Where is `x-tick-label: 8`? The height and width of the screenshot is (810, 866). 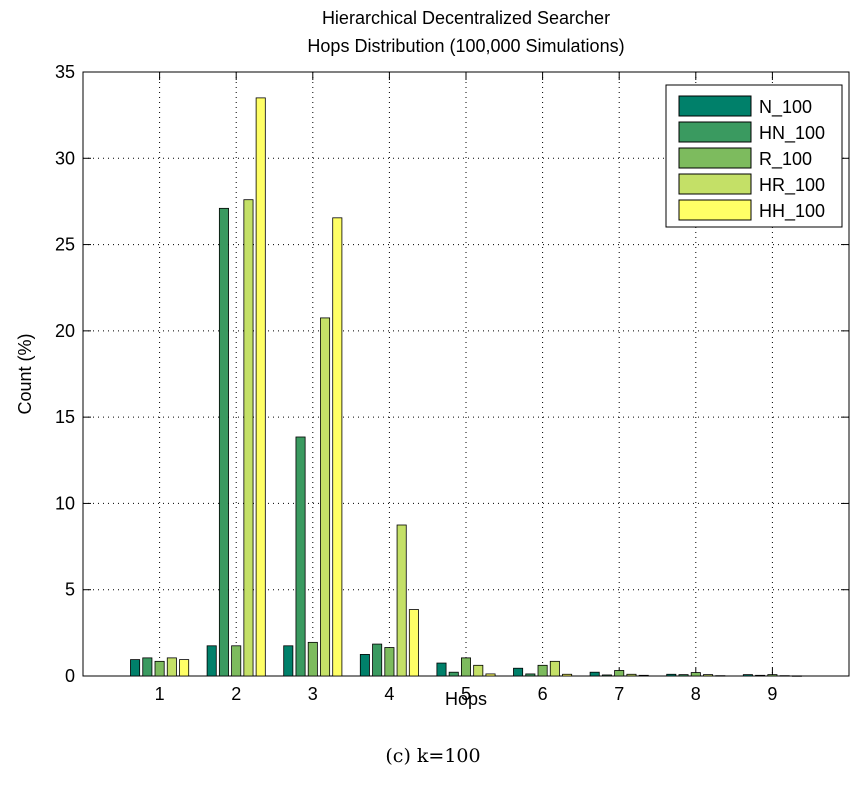 x-tick-label: 8 is located at coordinates (696, 694).